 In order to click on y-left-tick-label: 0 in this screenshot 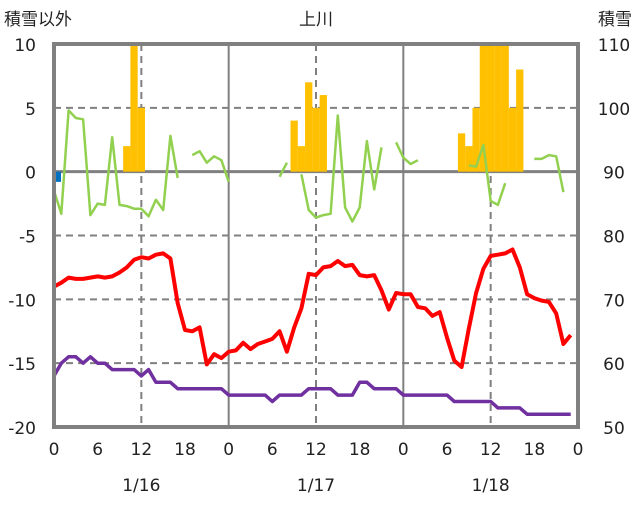, I will do `click(30, 174)`.